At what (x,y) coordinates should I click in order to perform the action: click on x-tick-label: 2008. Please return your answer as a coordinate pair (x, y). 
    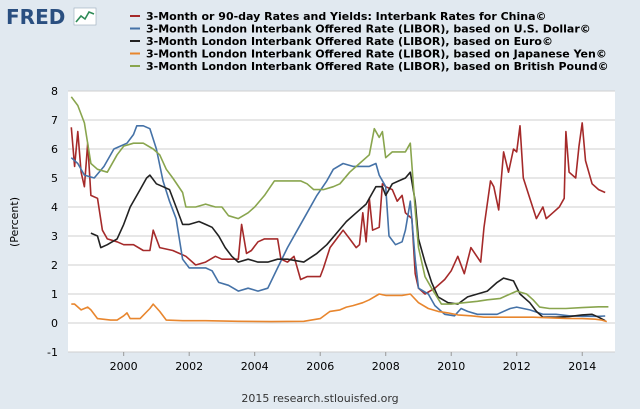
    Looking at the image, I should click on (386, 366).